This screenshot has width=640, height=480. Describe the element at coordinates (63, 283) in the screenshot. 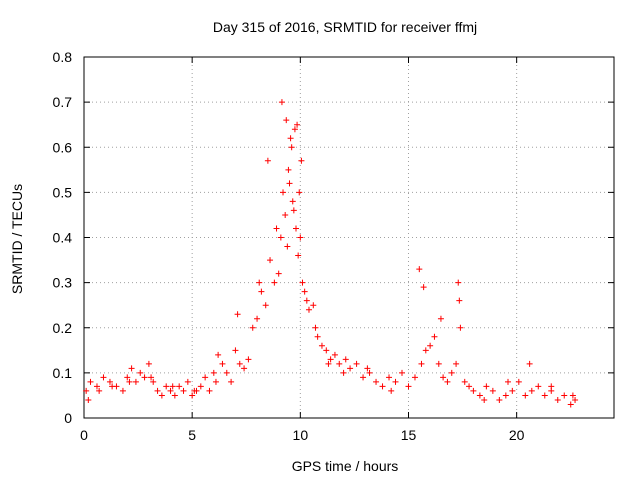

I see `y-tick-label: 0.3` at that location.